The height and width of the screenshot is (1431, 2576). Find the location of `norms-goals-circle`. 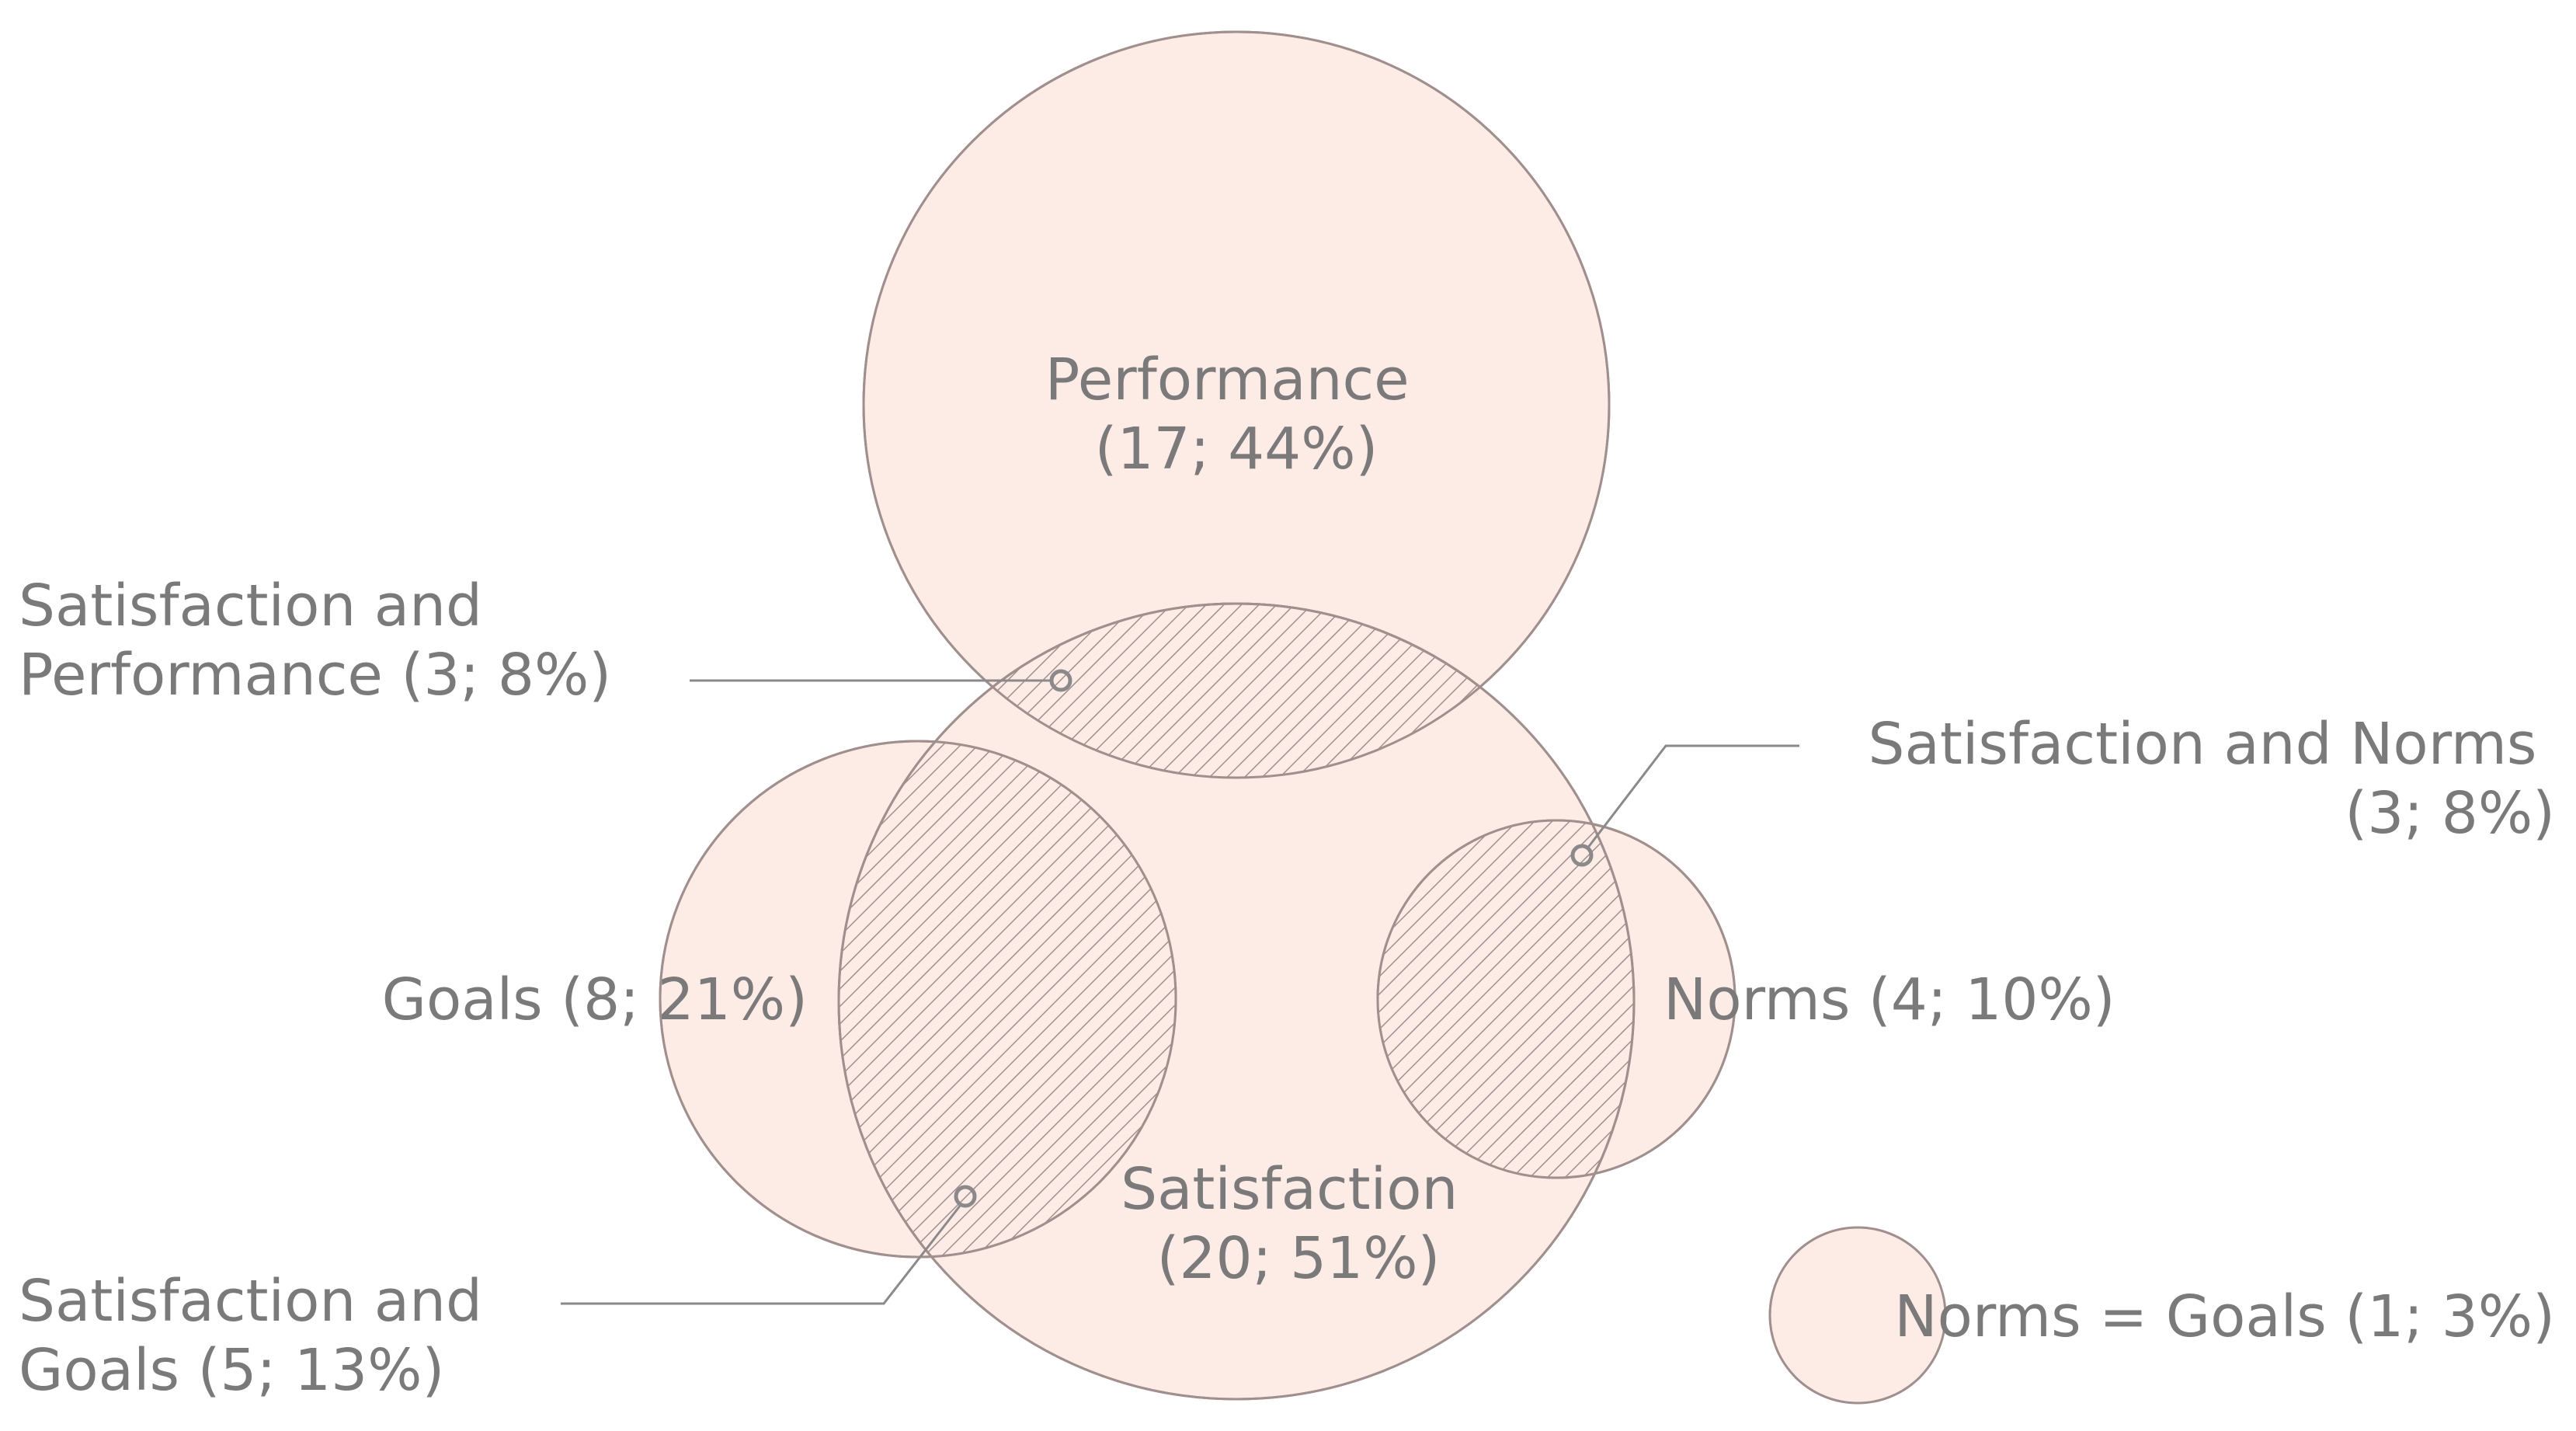

norms-goals-circle is located at coordinates (1858, 1315).